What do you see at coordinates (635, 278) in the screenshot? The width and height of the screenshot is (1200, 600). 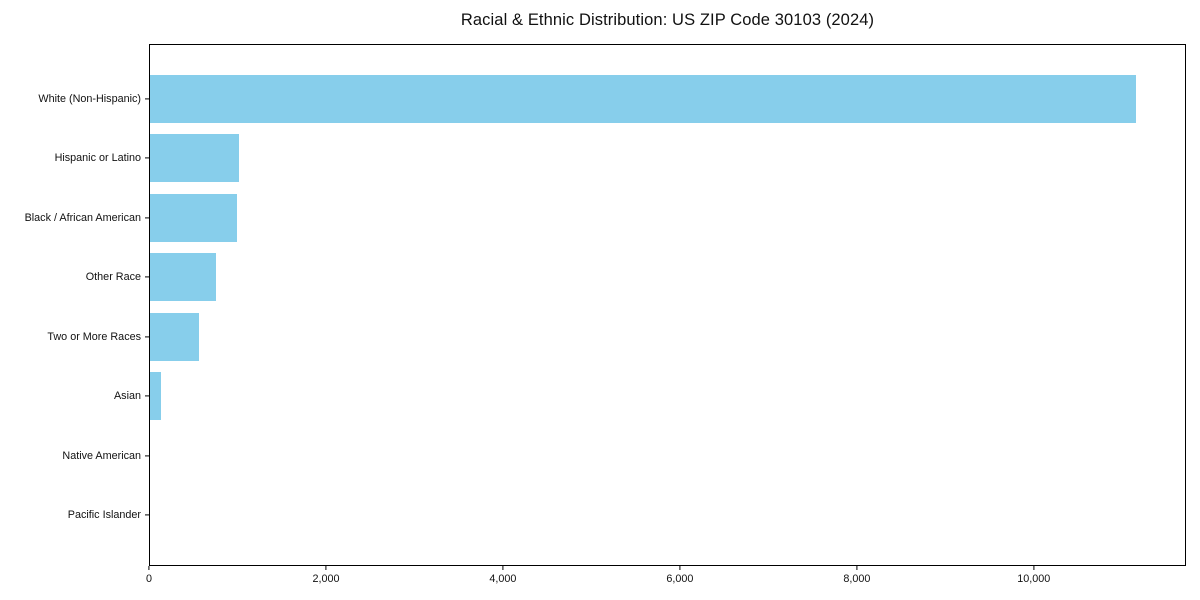 I see `bar-row: Other Race` at bounding box center [635, 278].